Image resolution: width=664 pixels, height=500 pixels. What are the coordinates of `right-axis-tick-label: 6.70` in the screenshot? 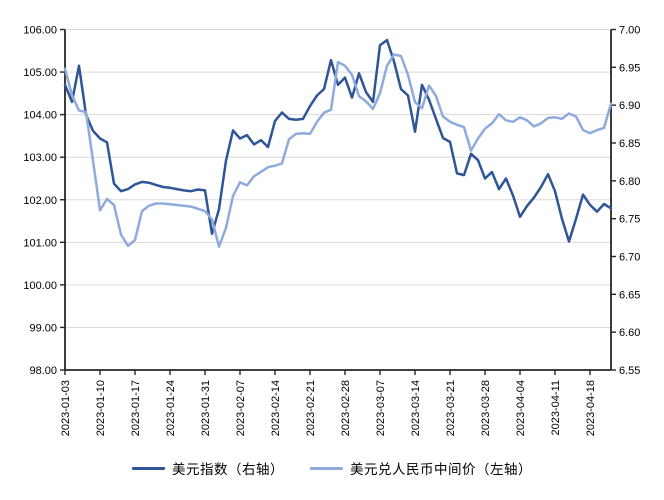 It's located at (629, 258).